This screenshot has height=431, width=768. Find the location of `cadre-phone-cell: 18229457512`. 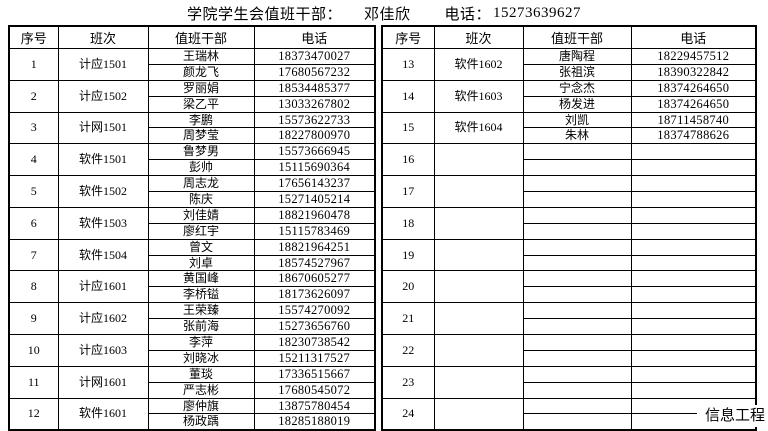

cadre-phone-cell: 18229457512 is located at coordinates (693, 56).